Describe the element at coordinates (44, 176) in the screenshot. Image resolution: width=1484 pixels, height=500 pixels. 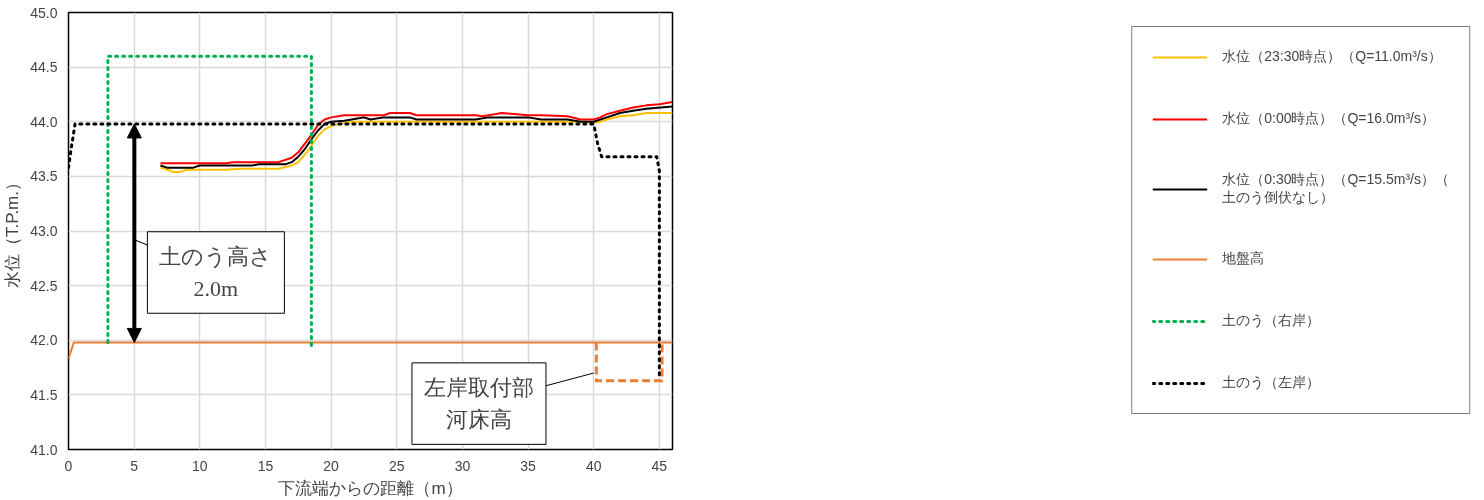
I see `y-tick-label: 43.5` at that location.